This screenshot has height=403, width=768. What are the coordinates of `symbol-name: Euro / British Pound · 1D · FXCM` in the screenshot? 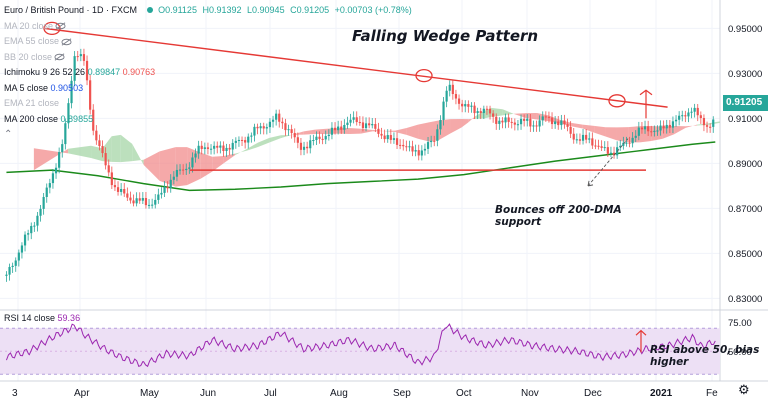 It's located at (71, 10).